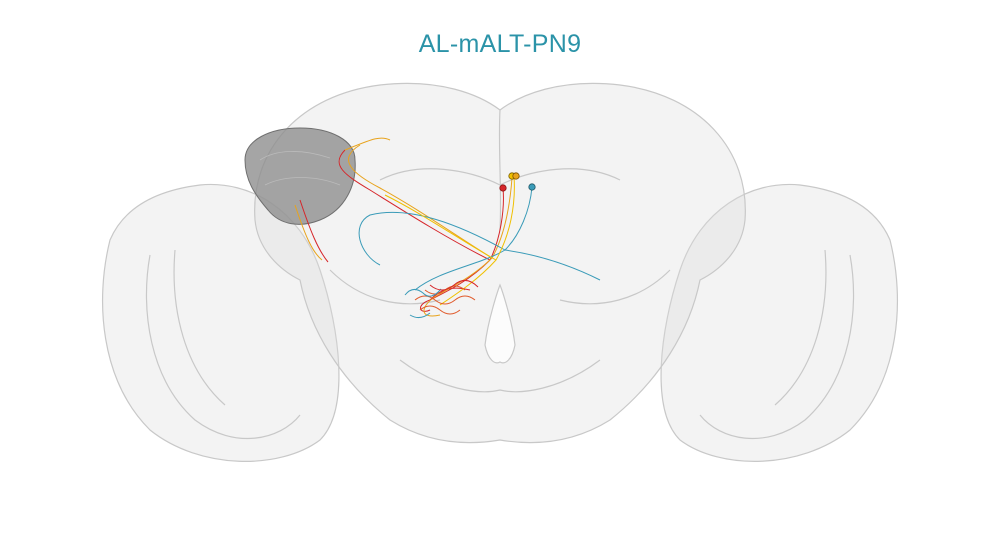 The image size is (1000, 534). Describe the element at coordinates (779, 322) in the screenshot. I see `right-optic-lobe` at that location.